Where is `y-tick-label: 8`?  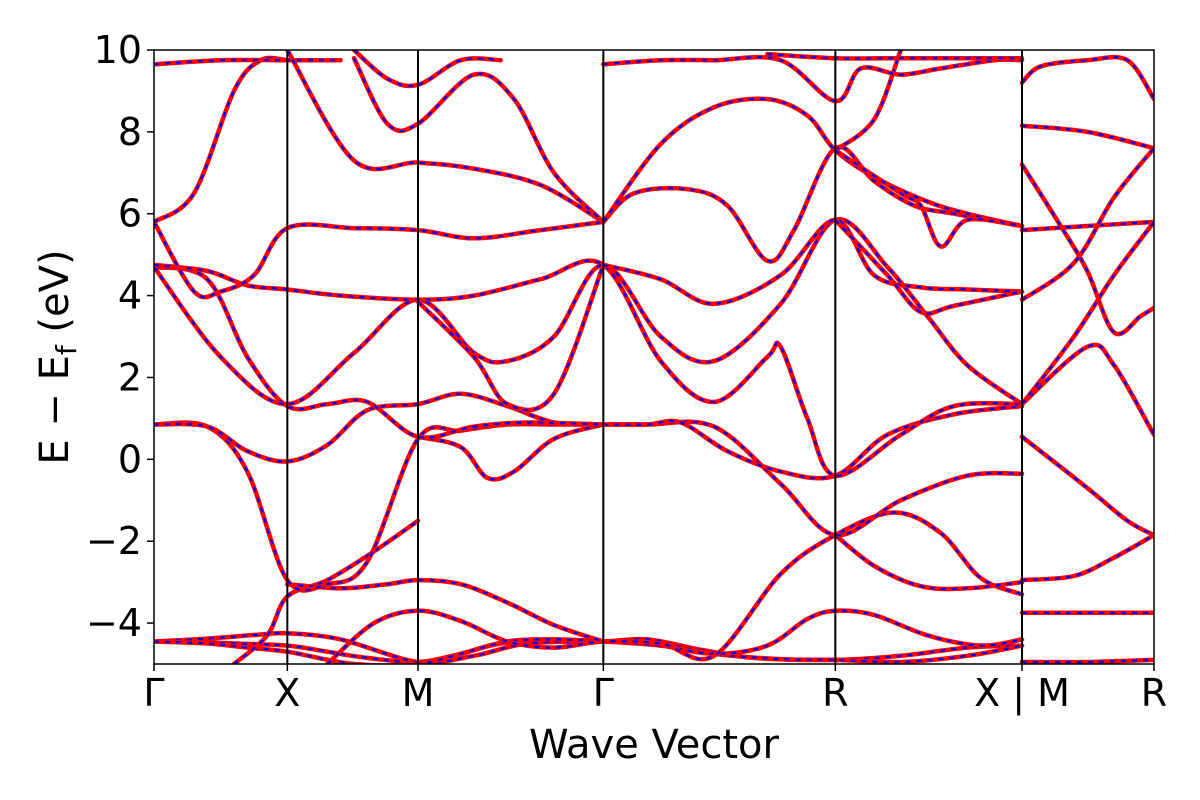
y-tick-label: 8 is located at coordinates (130, 132).